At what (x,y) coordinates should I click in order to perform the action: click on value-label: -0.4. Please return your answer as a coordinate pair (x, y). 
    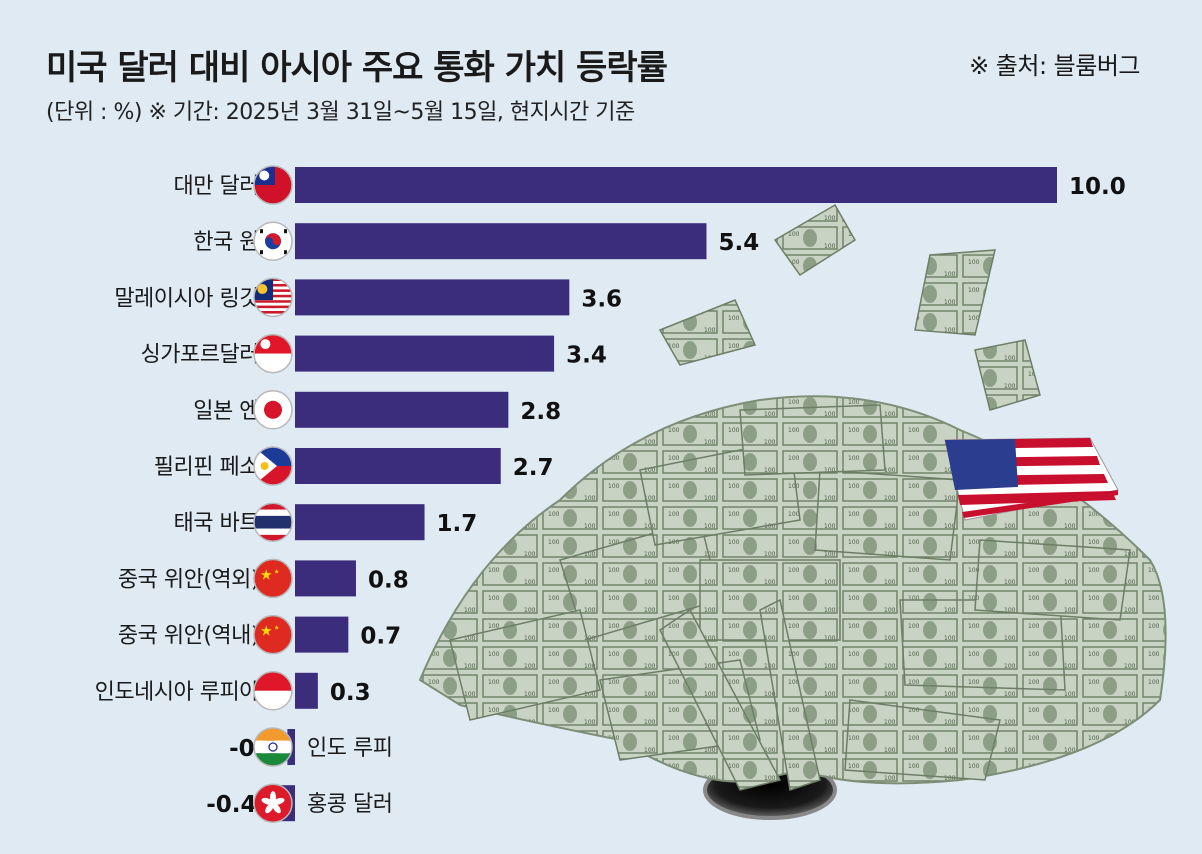
    Looking at the image, I should click on (231, 805).